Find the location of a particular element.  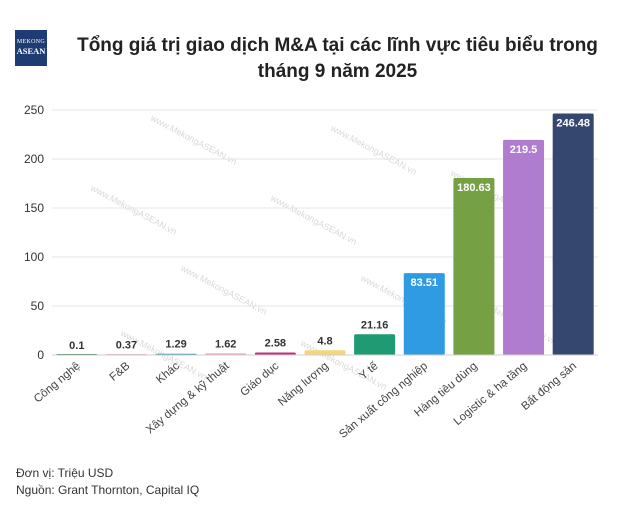

brand-logo-line2: ASEAN is located at coordinates (31, 51).